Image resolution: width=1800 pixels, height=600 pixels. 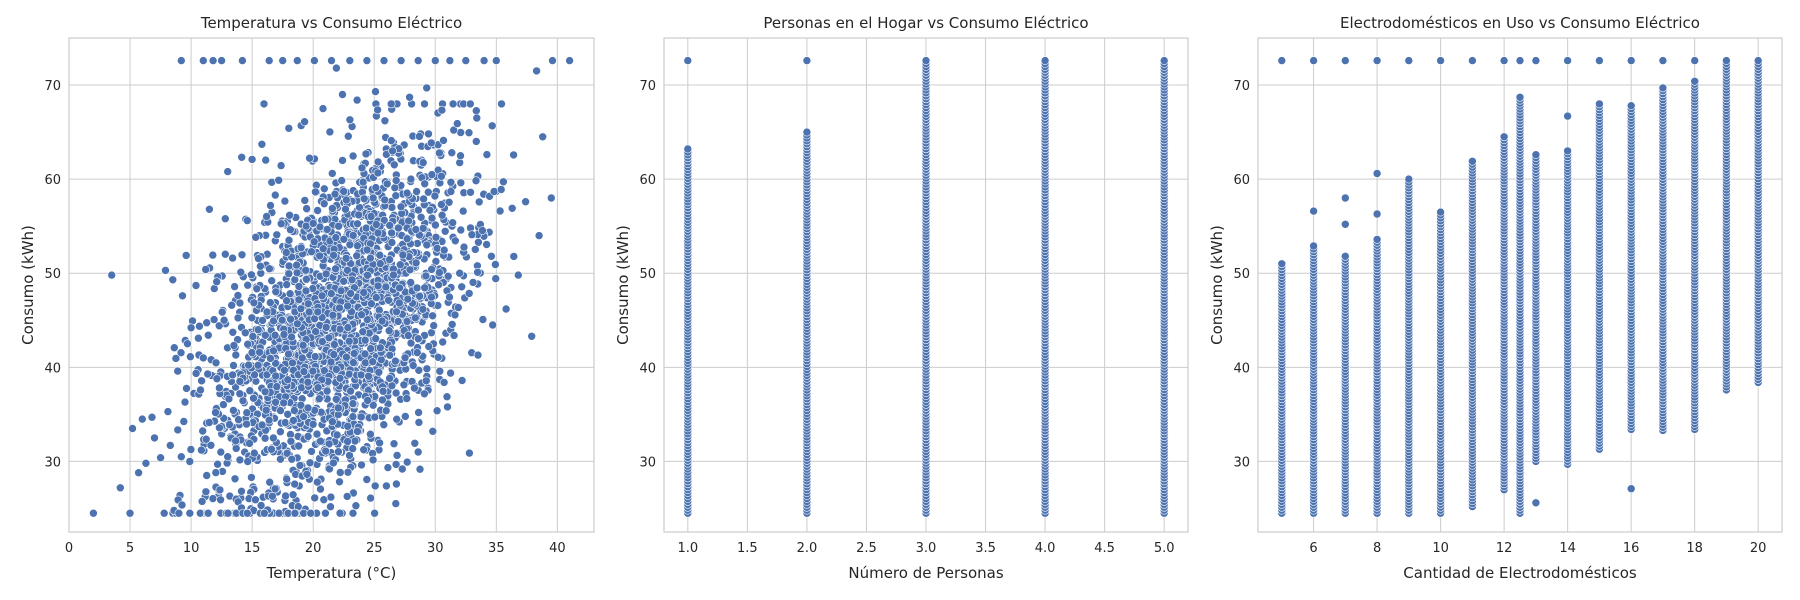 I want to click on y-tick-label: 60, so click(x=52, y=180).